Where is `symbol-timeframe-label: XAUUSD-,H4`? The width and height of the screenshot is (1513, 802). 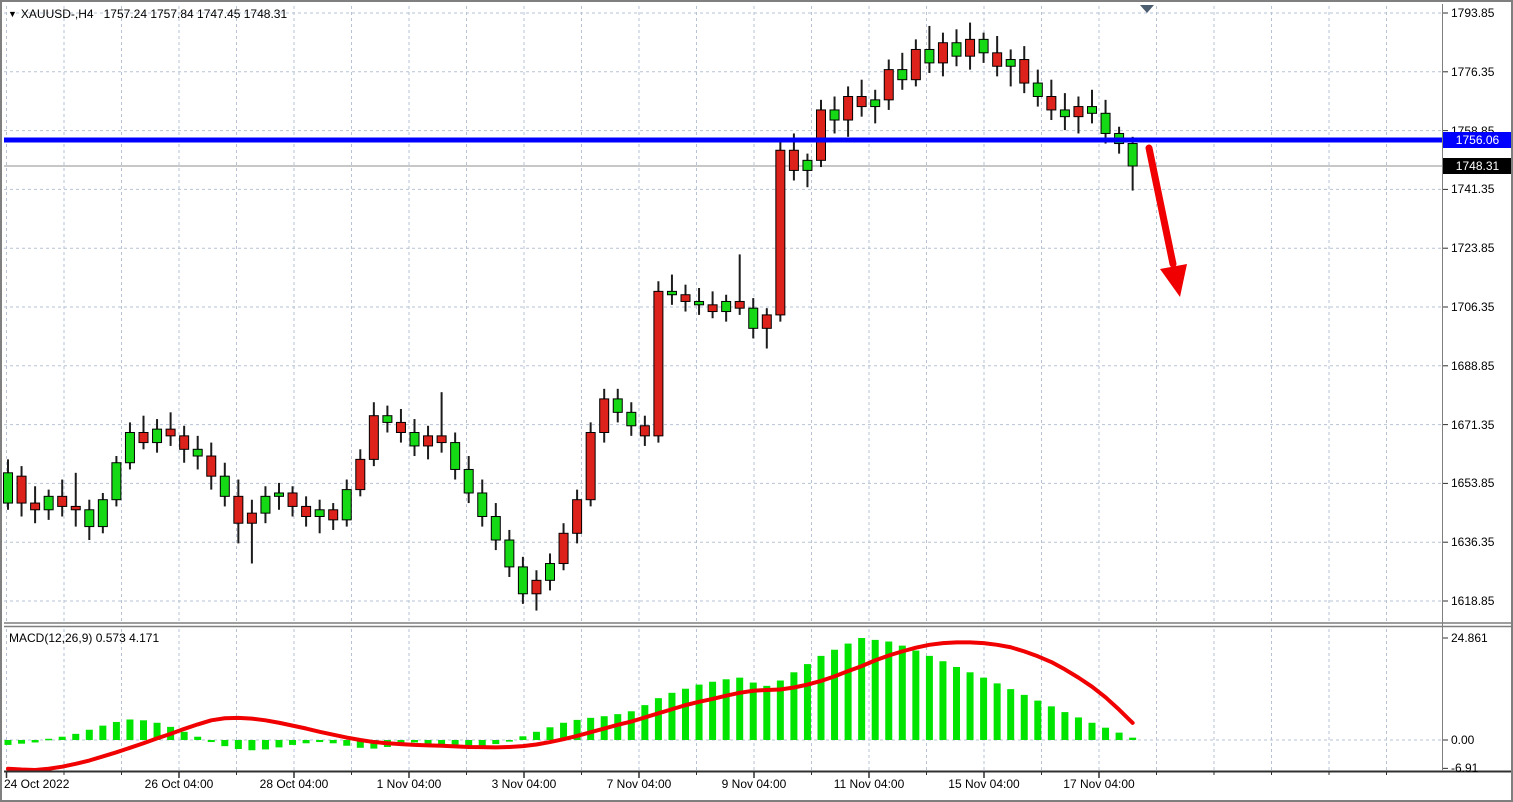
symbol-timeframe-label: XAUUSD-,H4 is located at coordinates (57, 14).